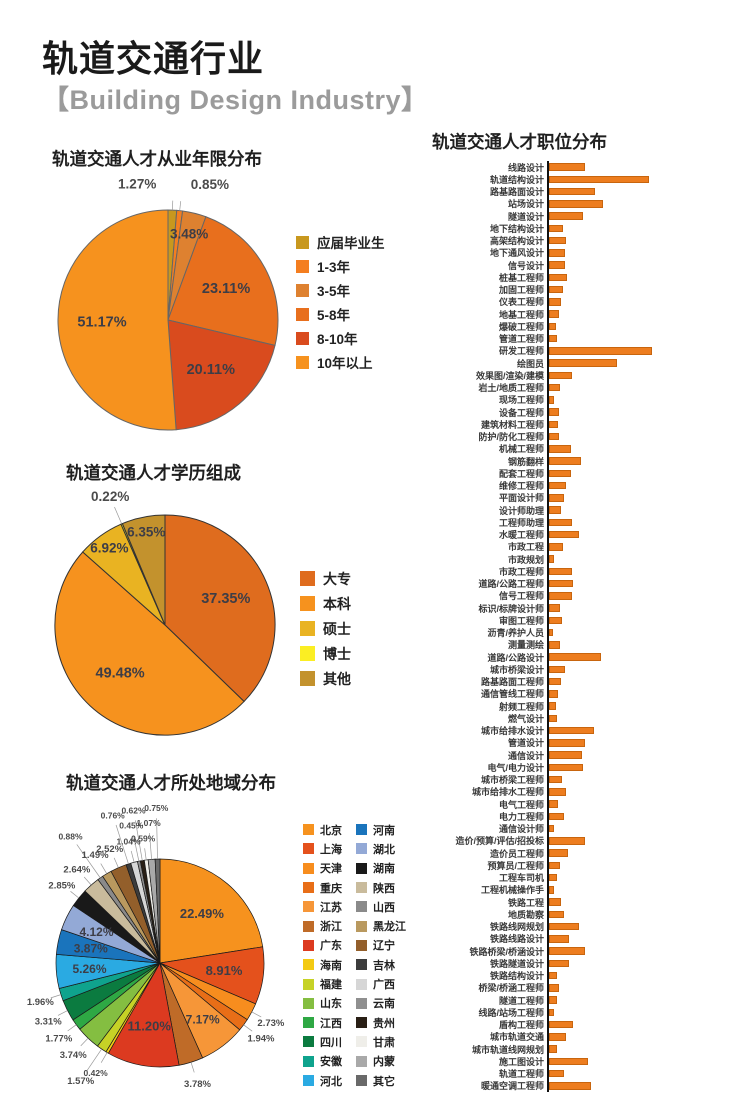 Image resolution: width=730 pixels, height=1107 pixels. What do you see at coordinates (521, 473) in the screenshot?
I see `bar-row-label: 配套工程师` at bounding box center [521, 473].